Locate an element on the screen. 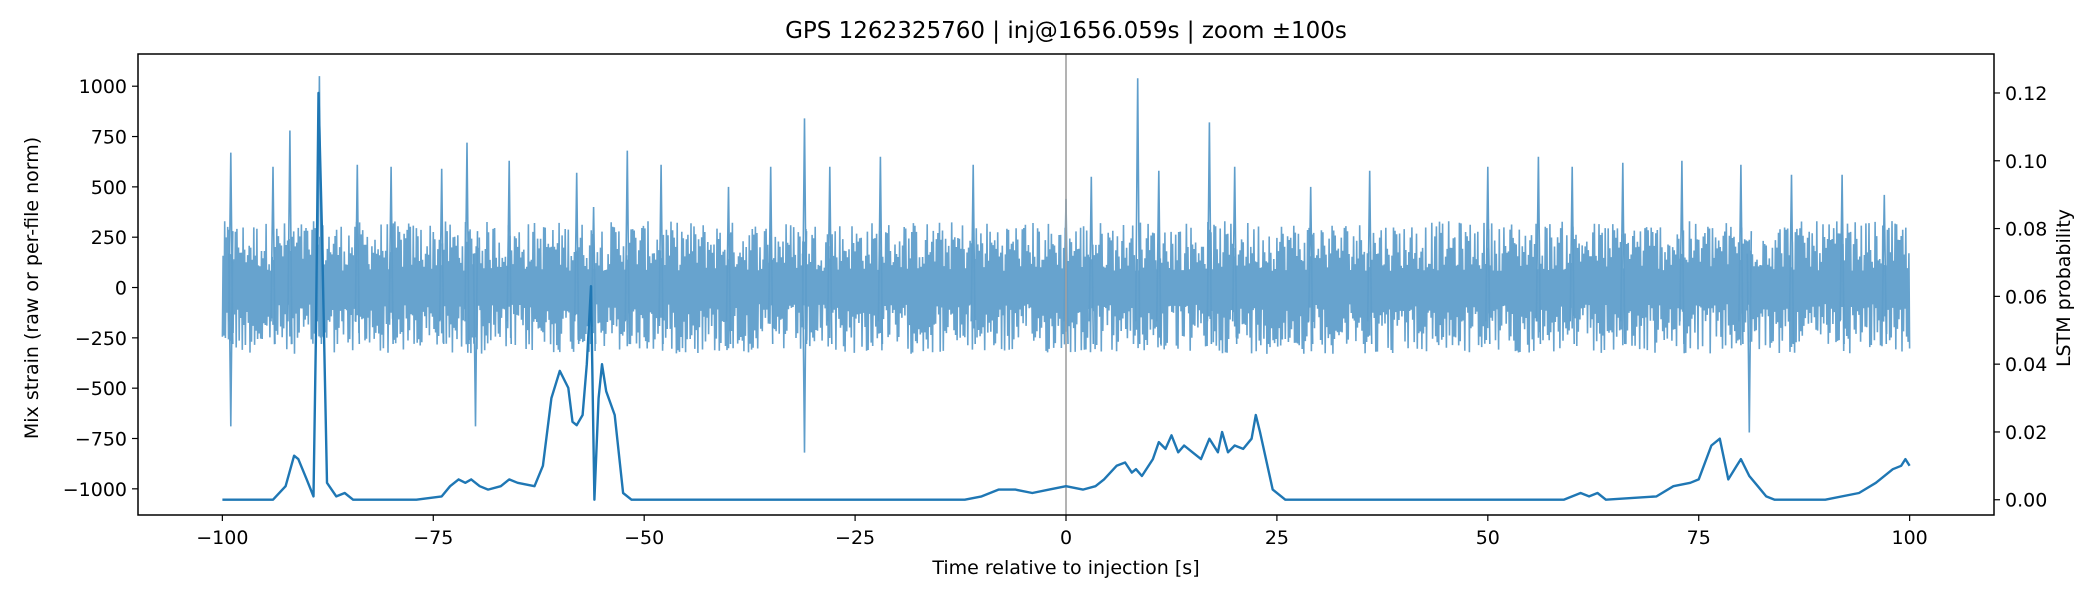  y-right-tick-label: 0.12 is located at coordinates (2026, 94).